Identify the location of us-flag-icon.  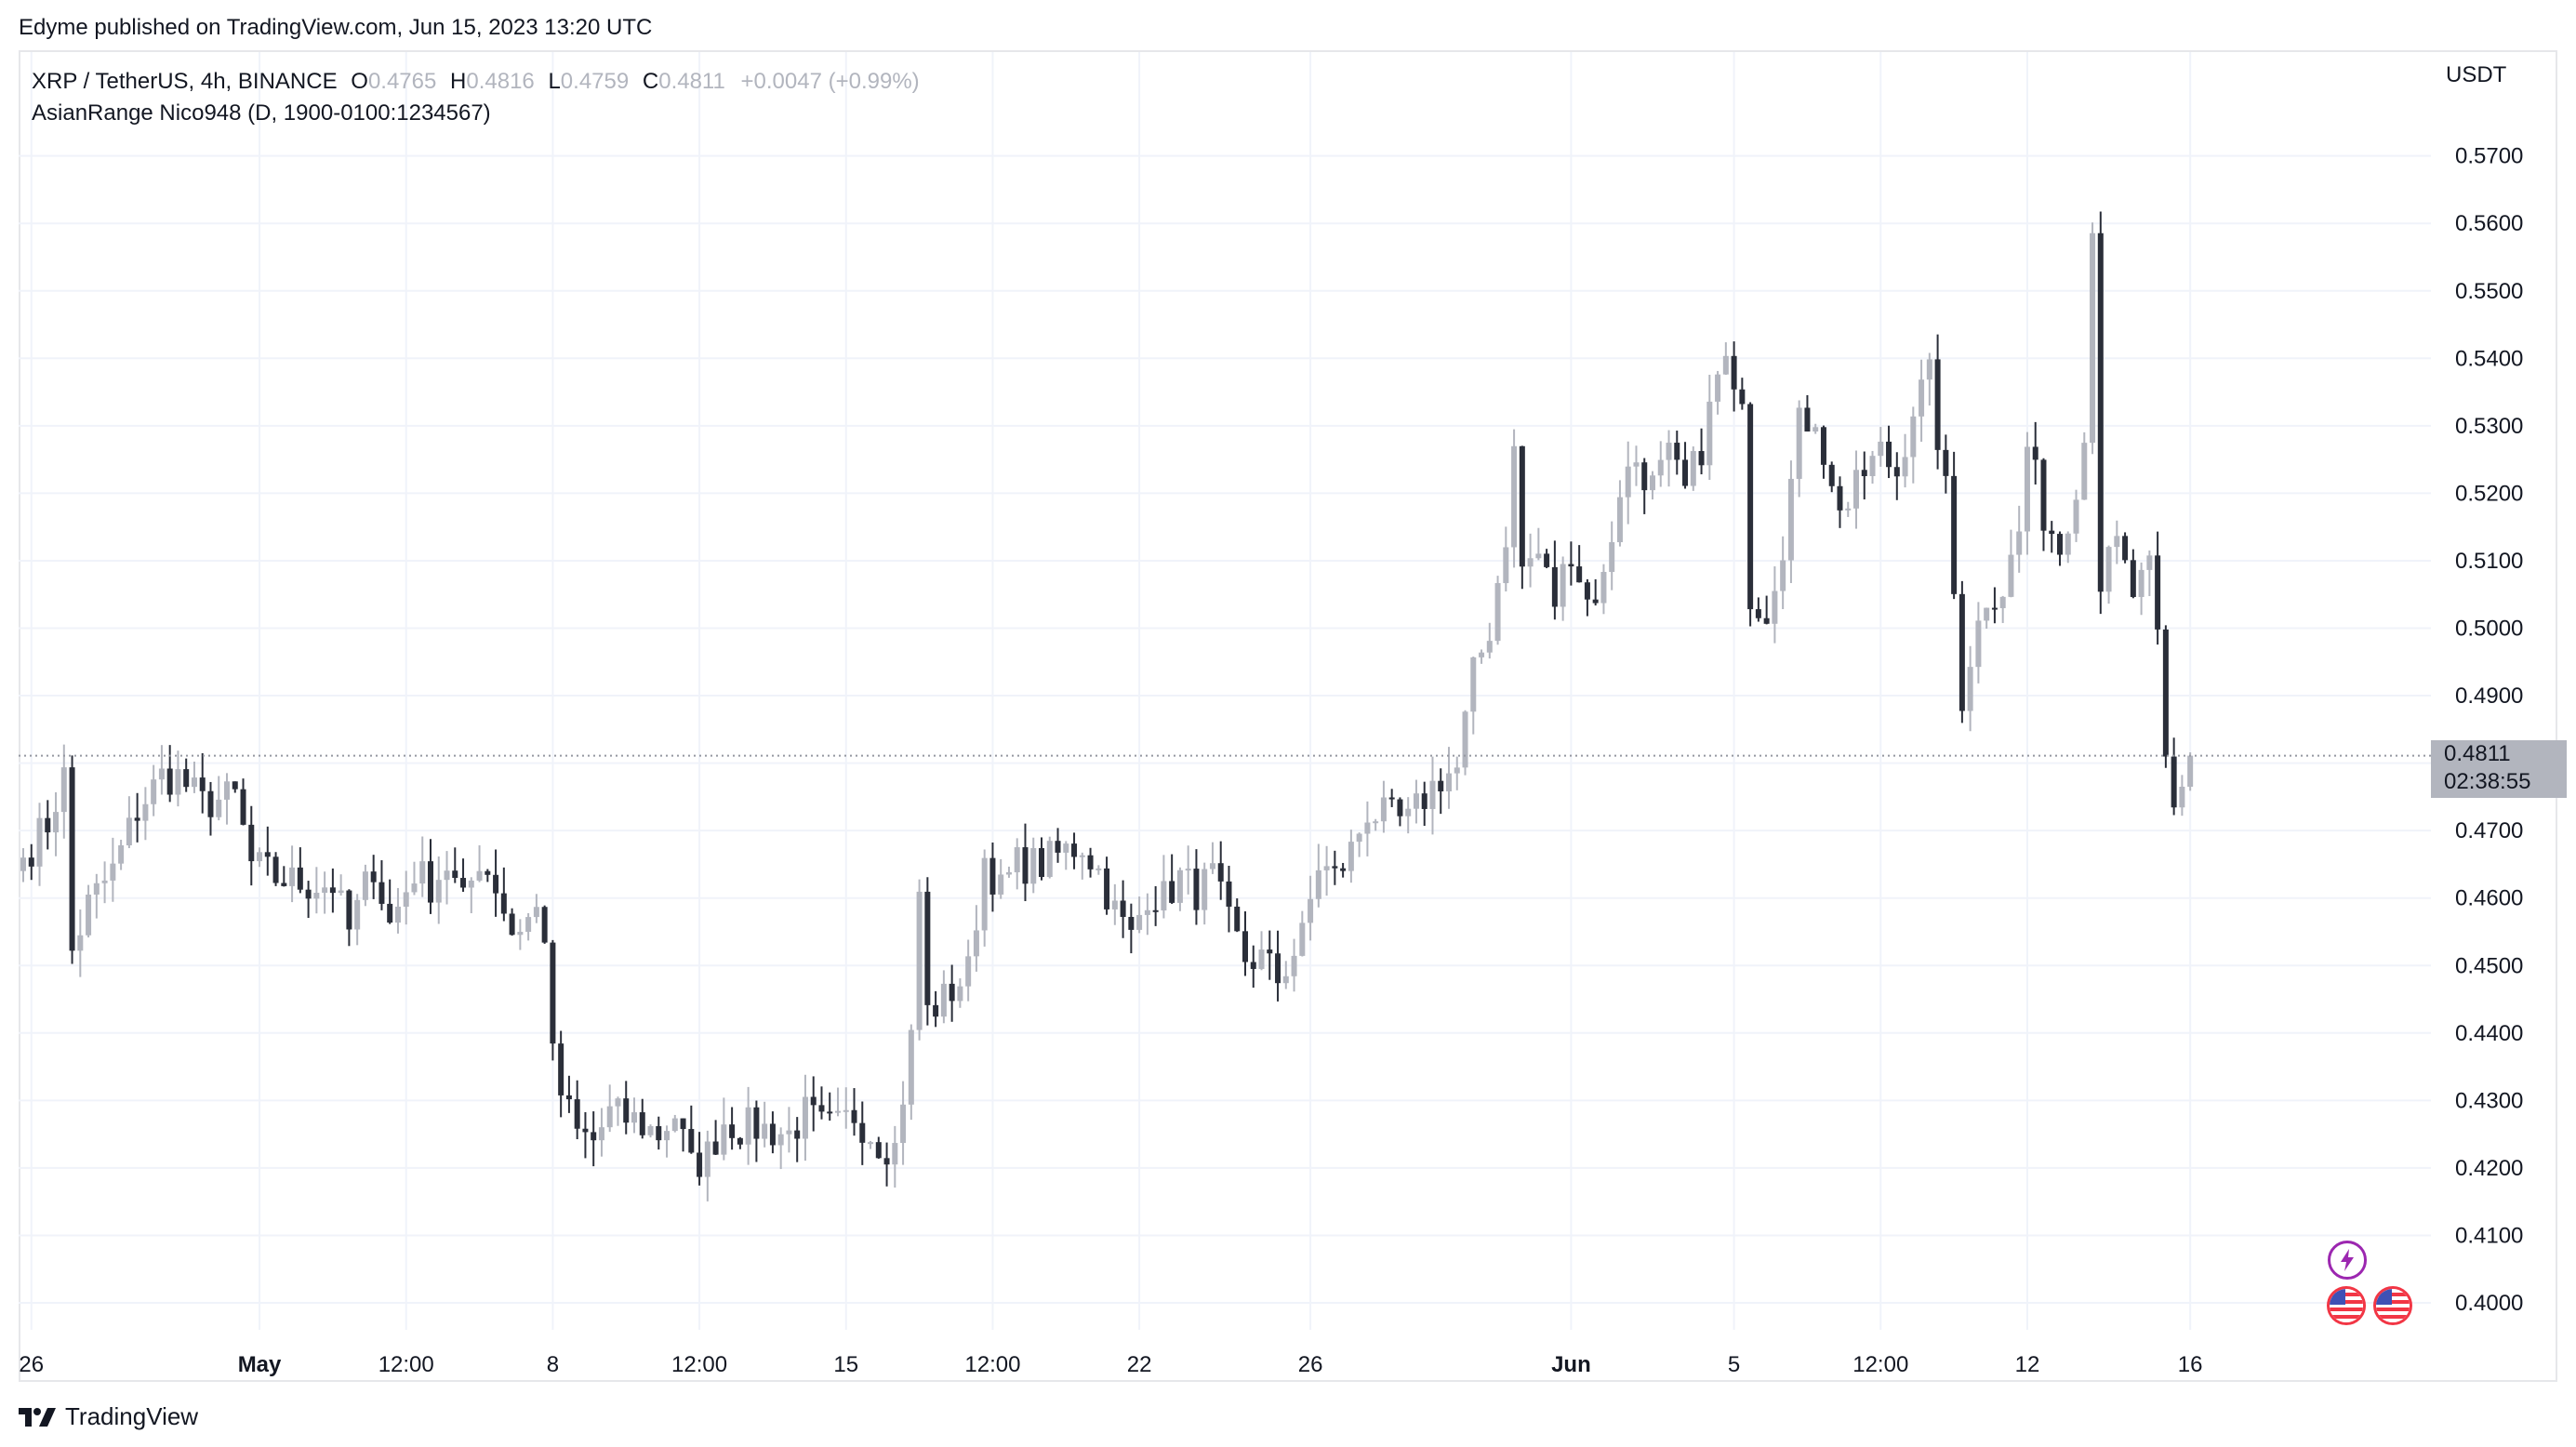
(2346, 1305).